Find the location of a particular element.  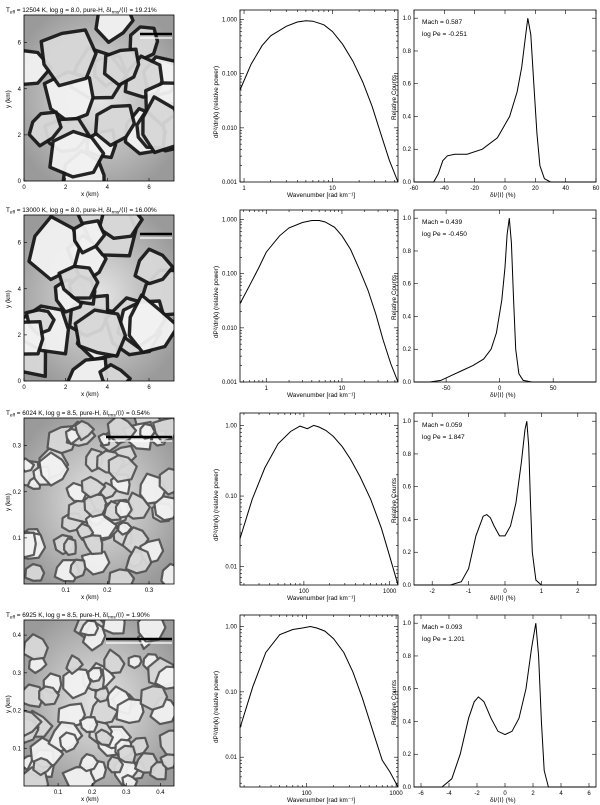

histogram-x-tick-label: -6 is located at coordinates (421, 794).